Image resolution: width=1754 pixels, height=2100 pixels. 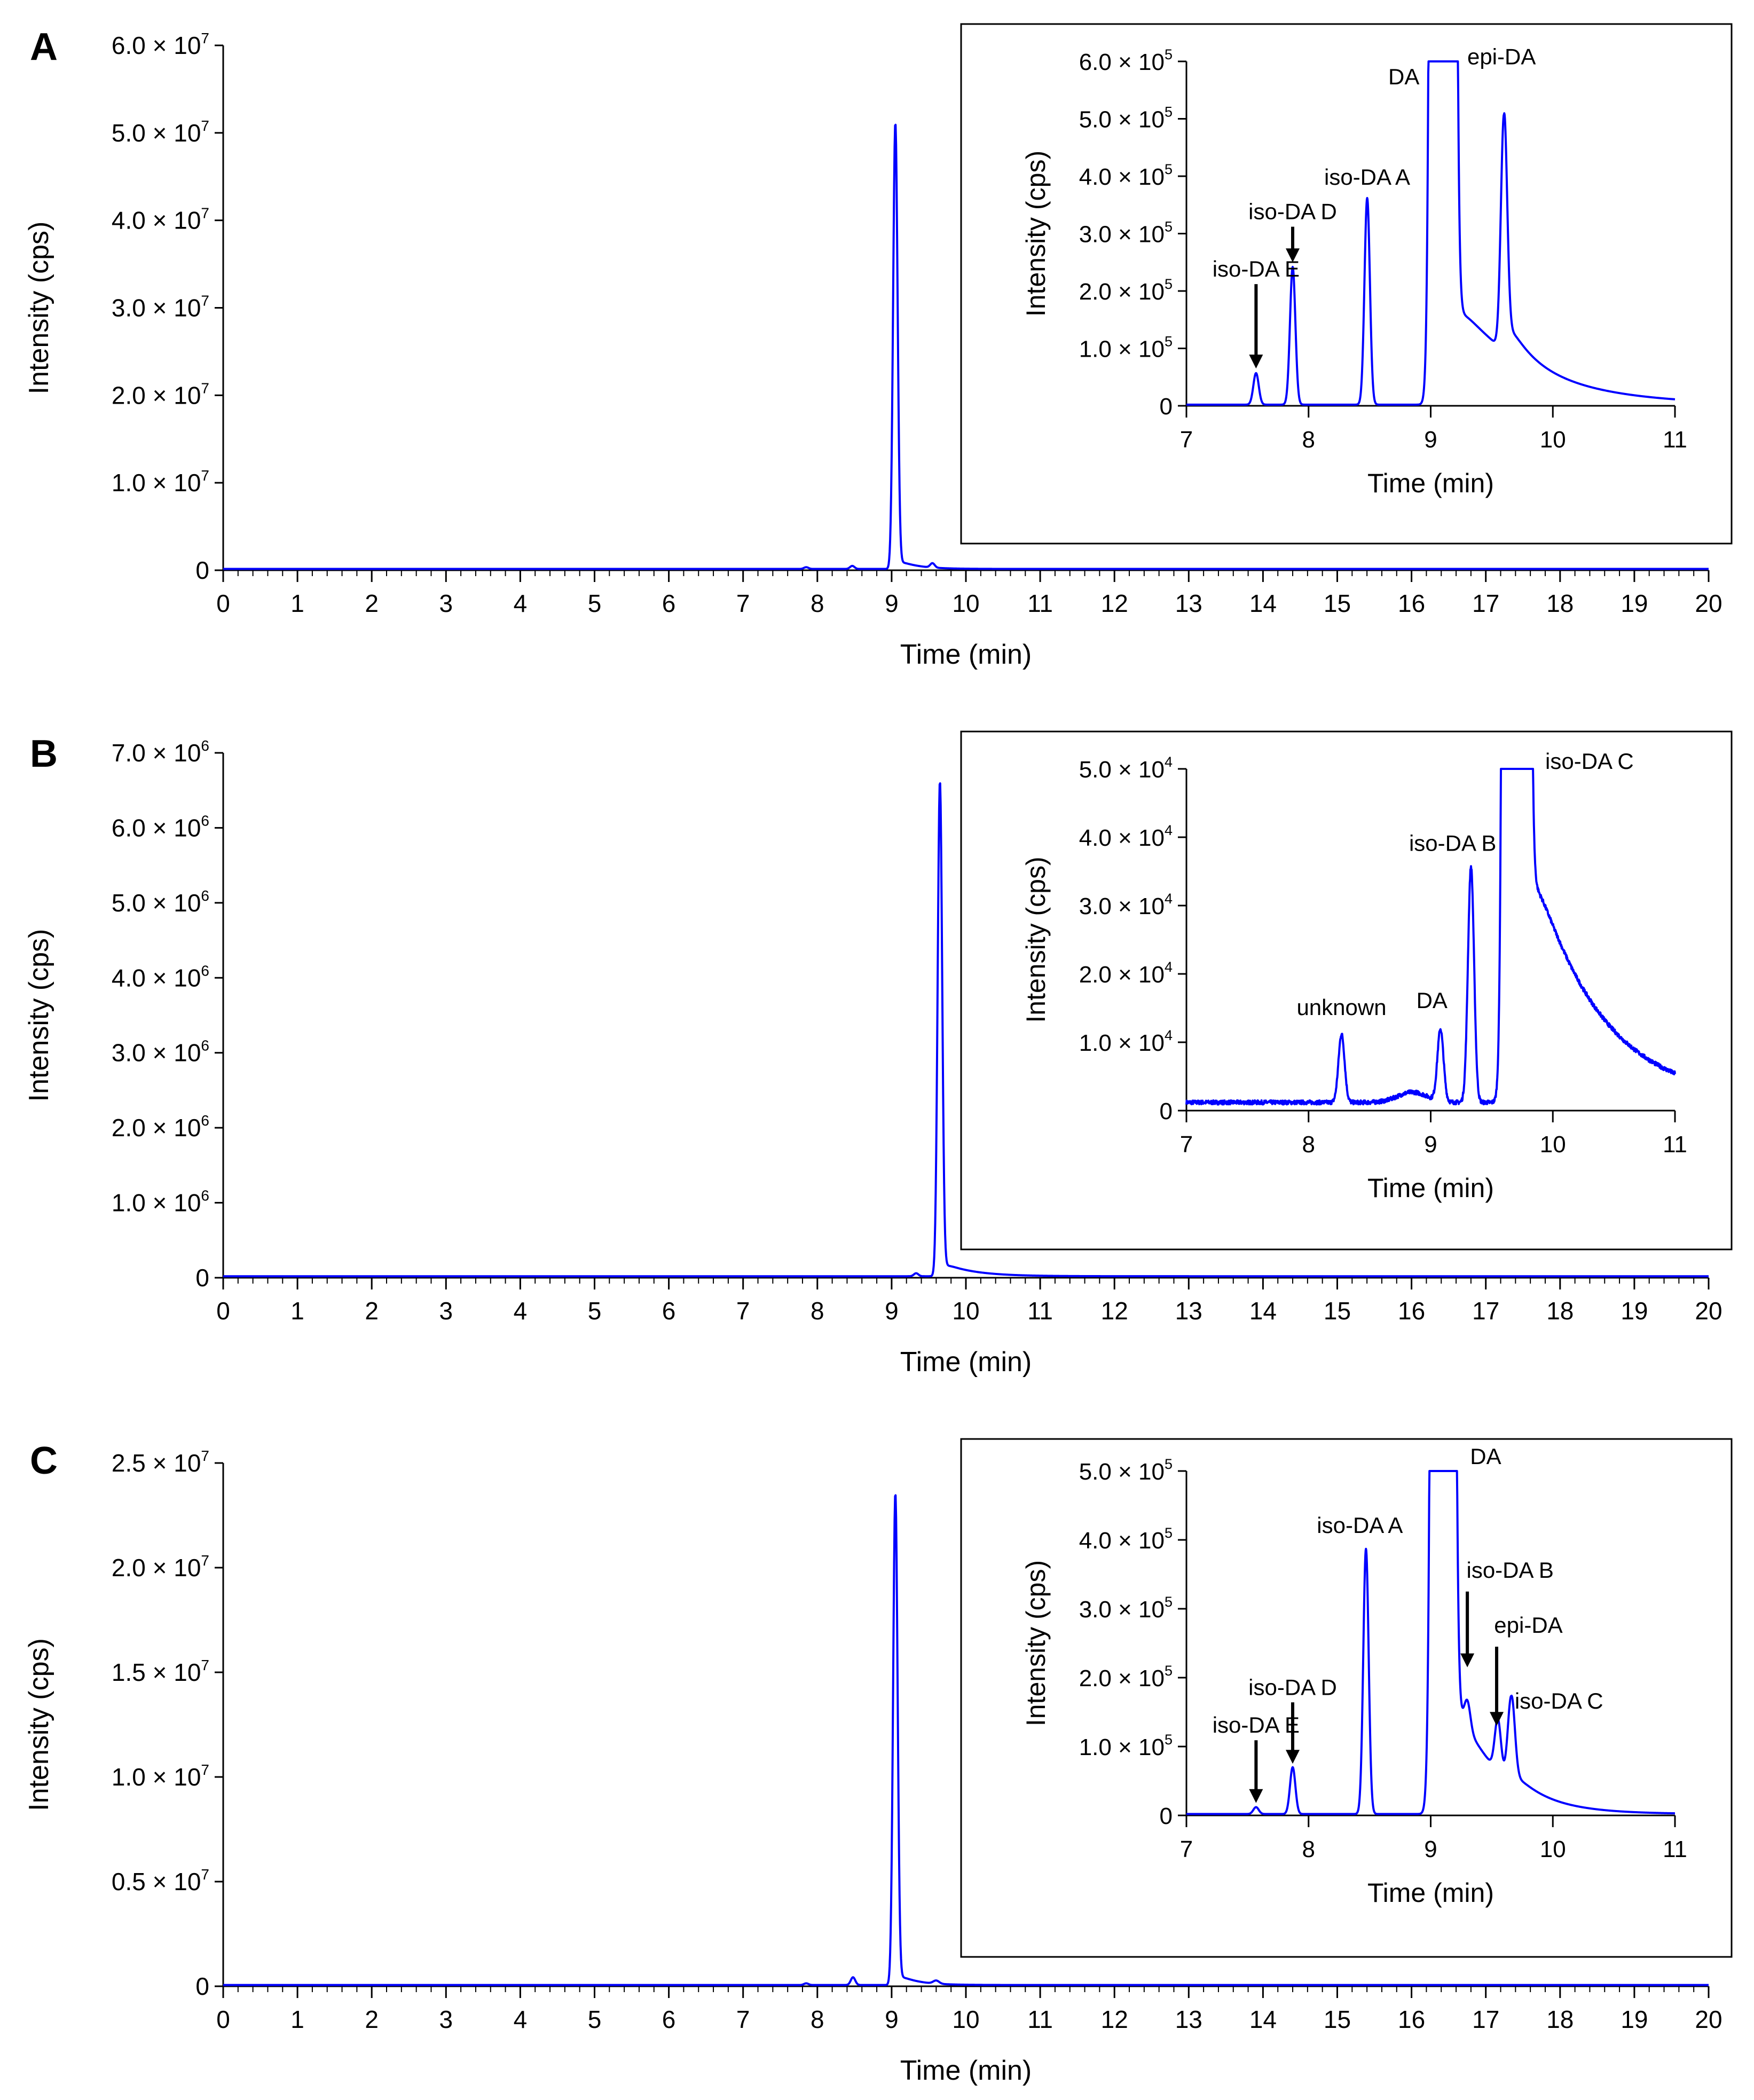 I want to click on inset-y-tick-label: 2.0 × 10⁴, so click(x=1126, y=973).